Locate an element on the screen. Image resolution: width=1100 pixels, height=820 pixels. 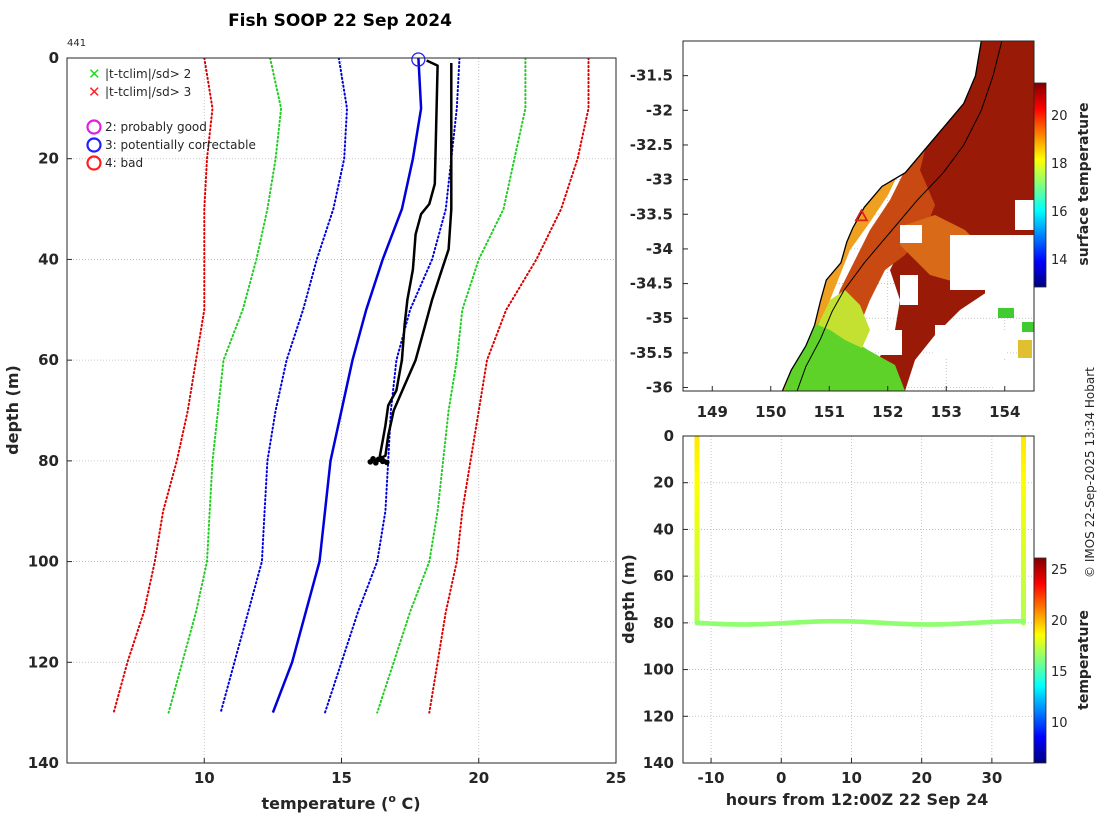
ts-cbar-tick-20: 20 is located at coordinates (1059, 621).